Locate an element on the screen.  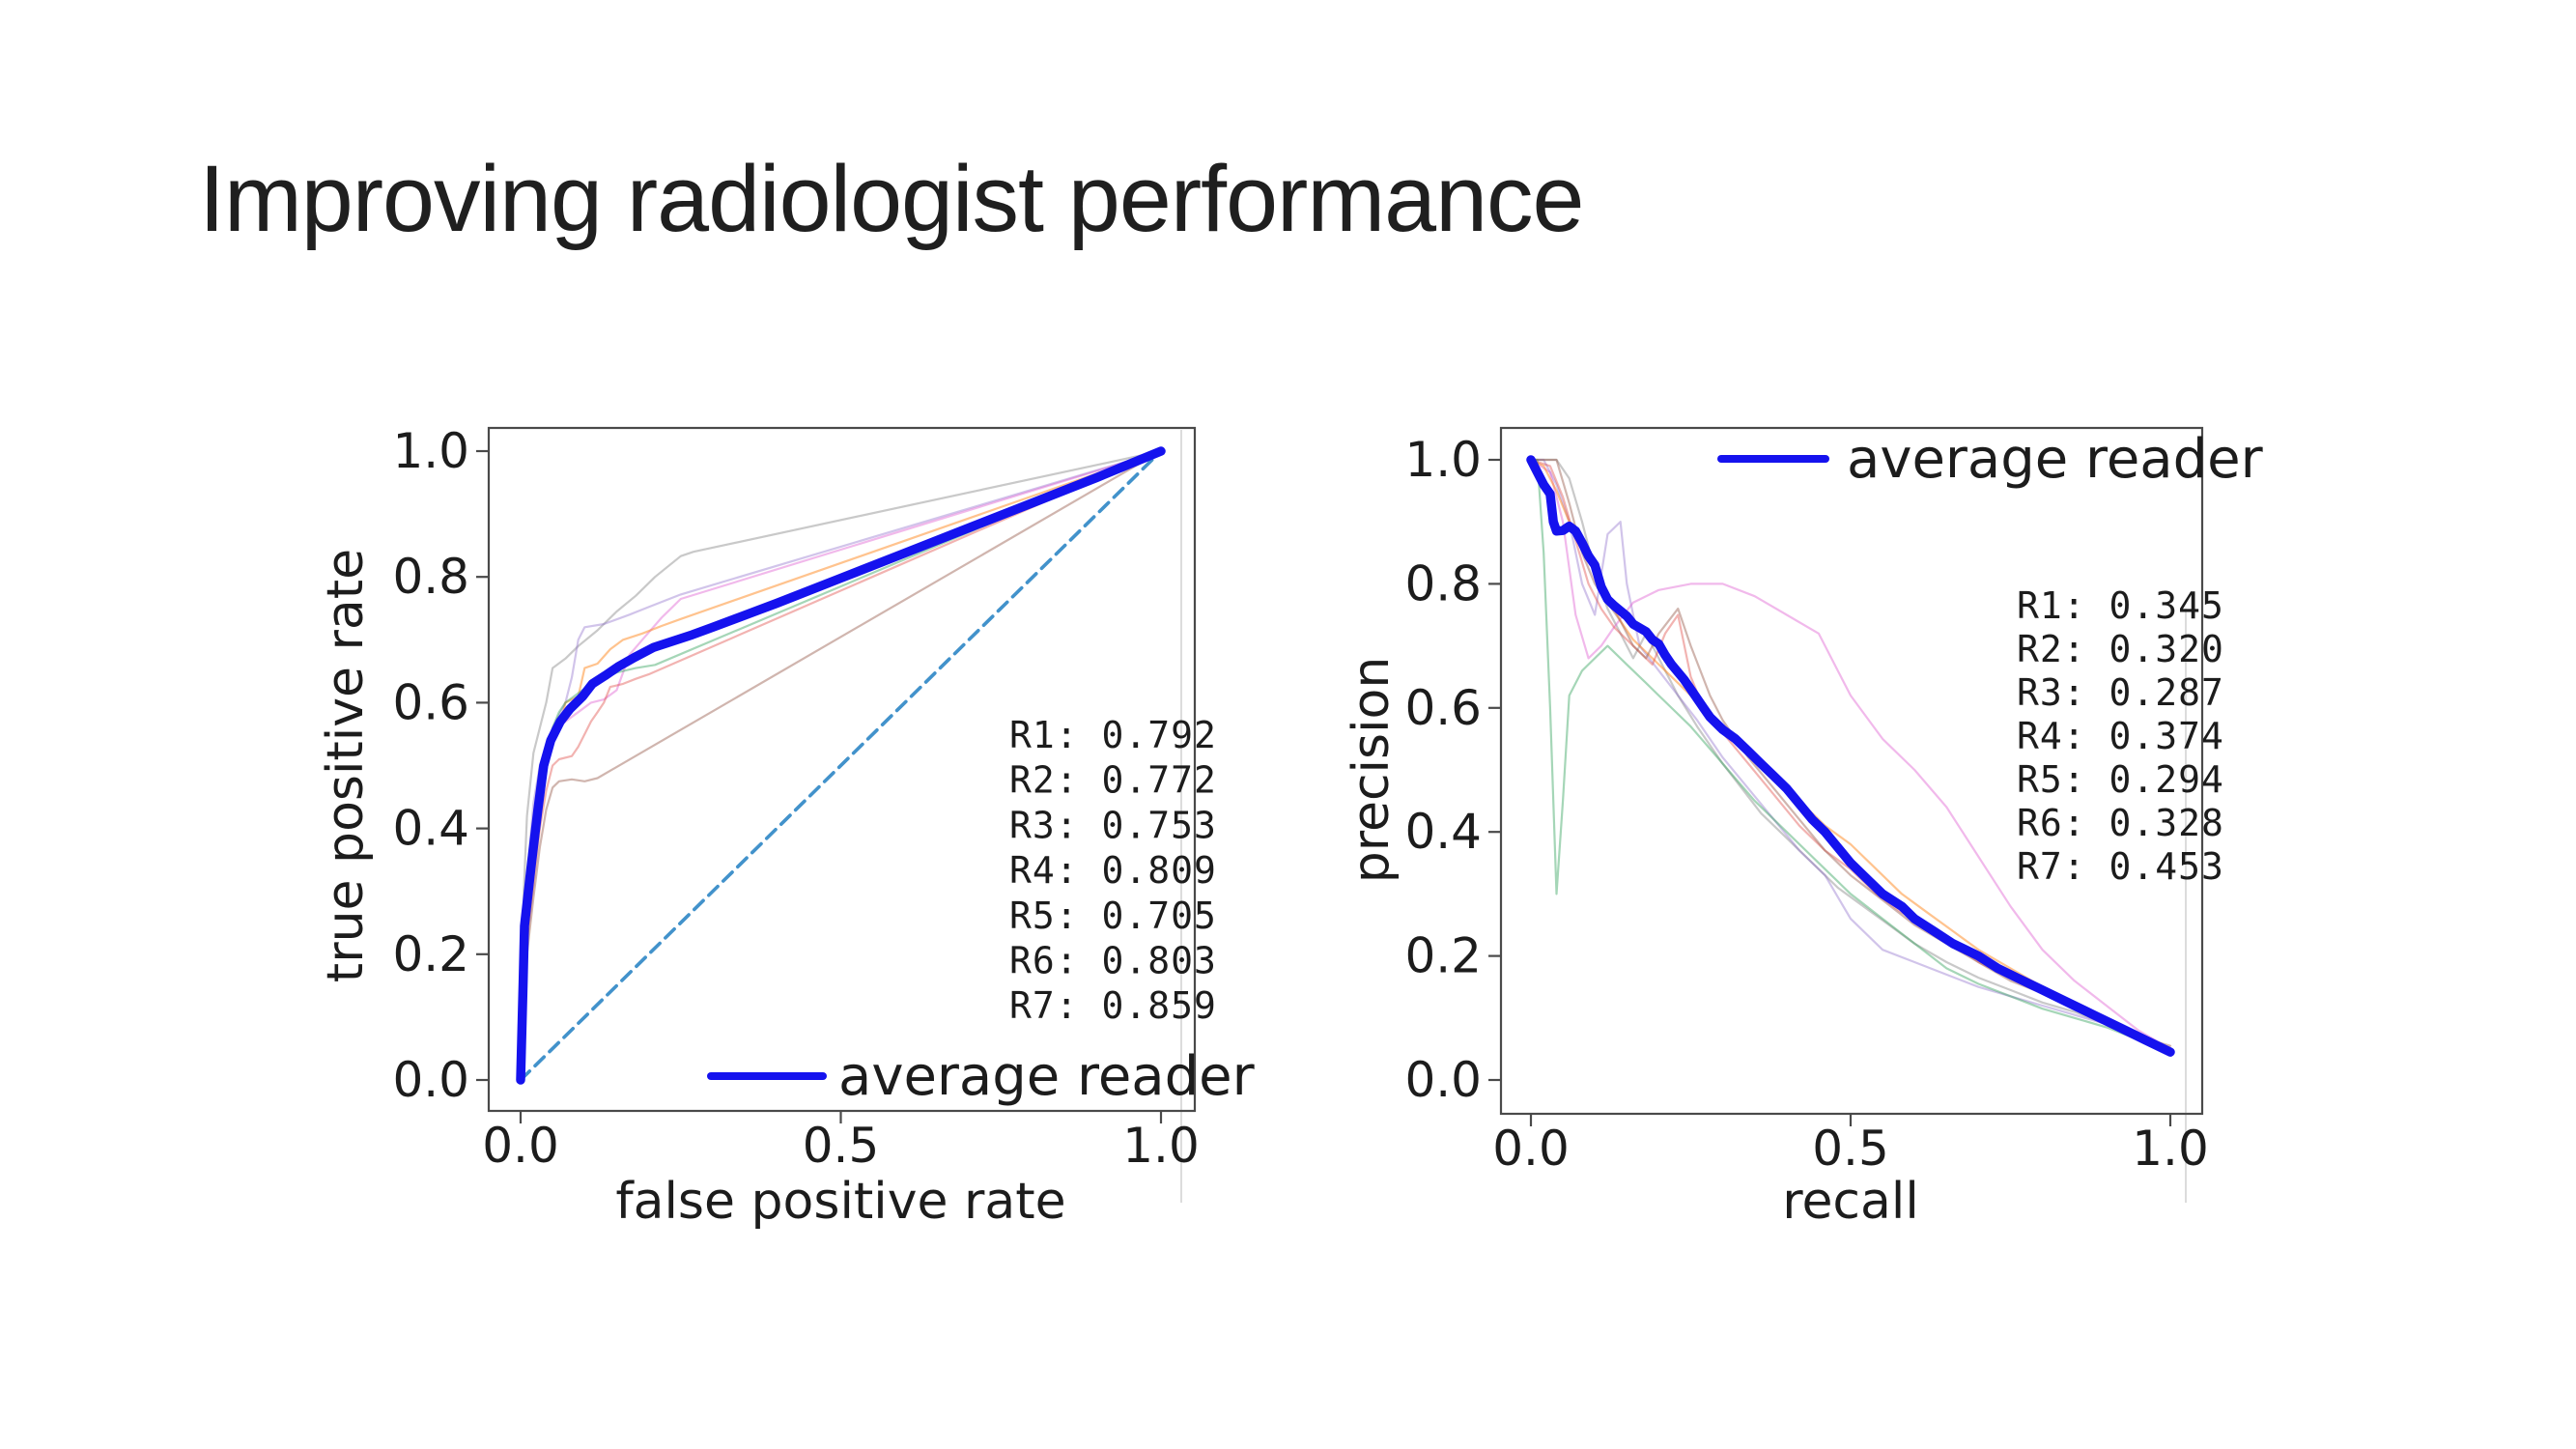
roc-y-axis-label: true positive rate is located at coordinates (346, 765).